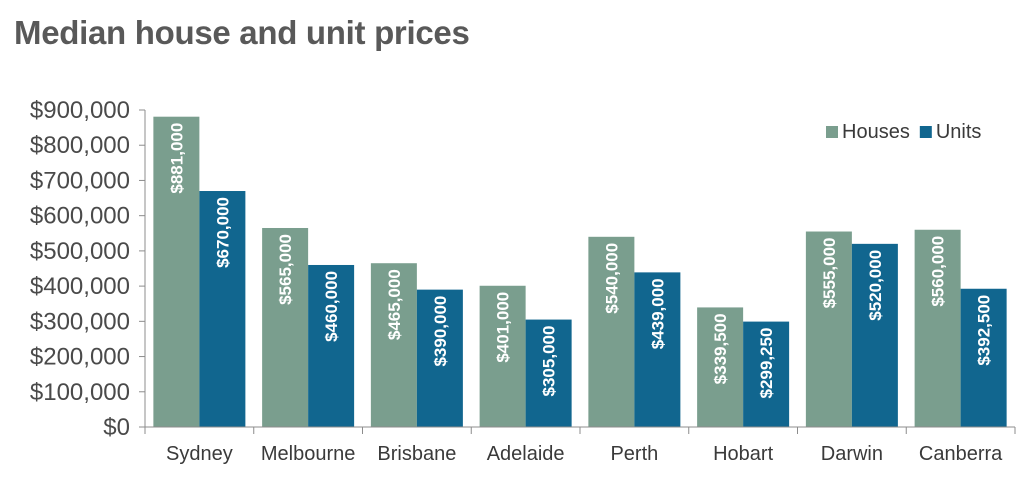 Image resolution: width=1022 pixels, height=496 pixels. What do you see at coordinates (876, 132) in the screenshot?
I see `legend-label-houses: Houses` at bounding box center [876, 132].